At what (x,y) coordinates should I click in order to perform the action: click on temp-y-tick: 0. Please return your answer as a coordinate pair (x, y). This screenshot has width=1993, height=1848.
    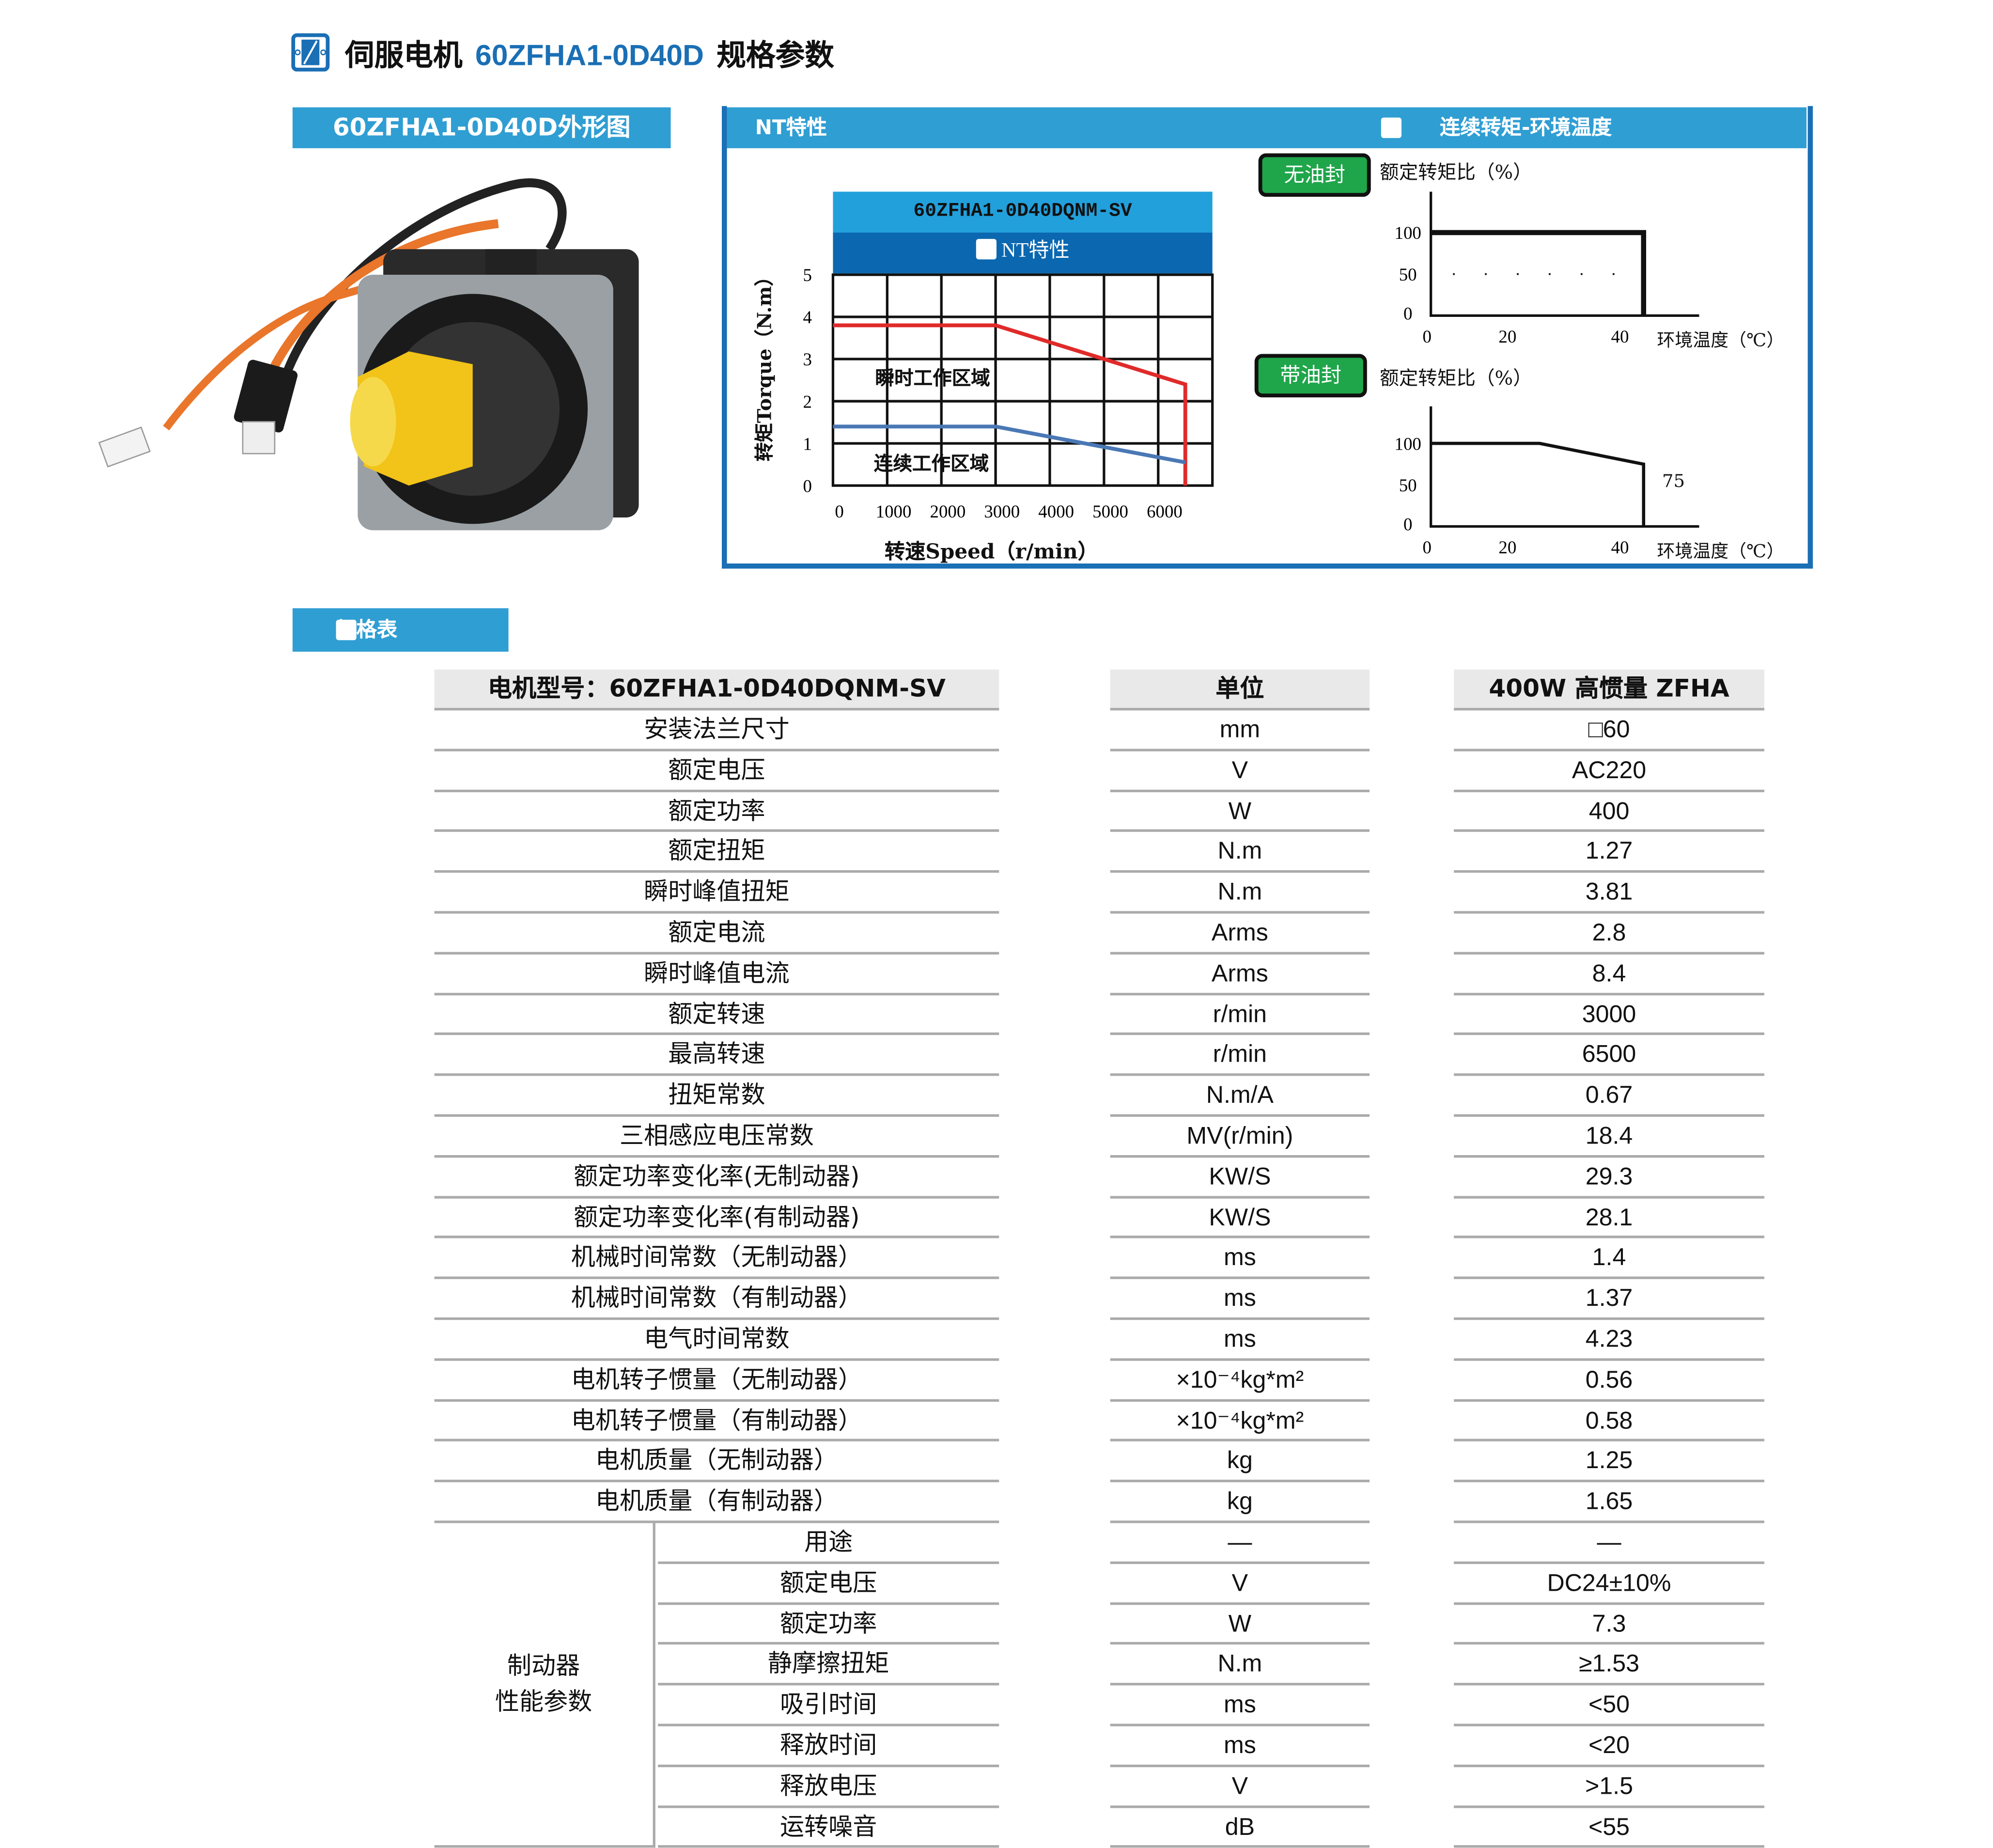
    Looking at the image, I should click on (1407, 524).